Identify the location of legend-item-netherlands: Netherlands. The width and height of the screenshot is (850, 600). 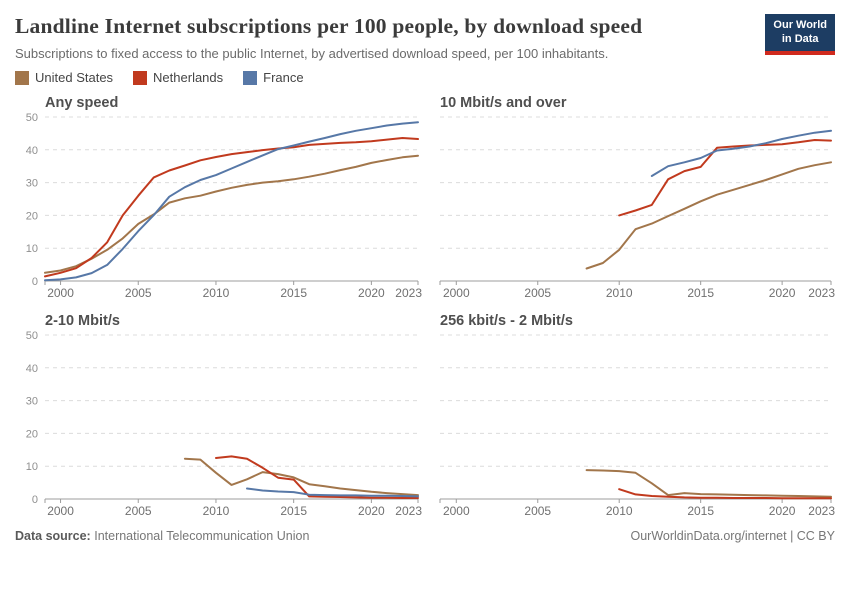
(178, 77).